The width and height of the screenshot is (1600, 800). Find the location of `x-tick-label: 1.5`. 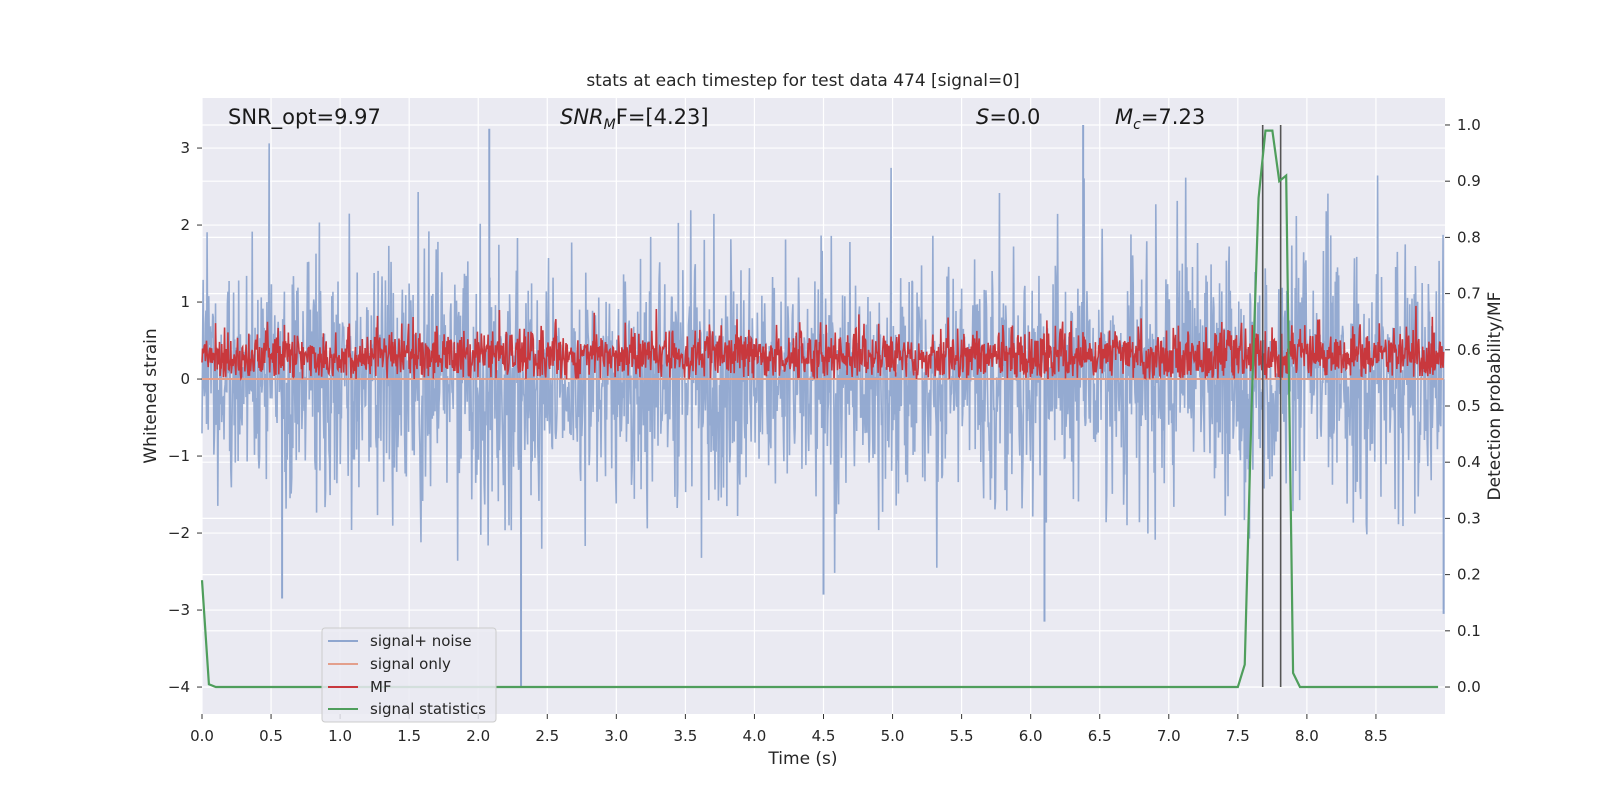

x-tick-label: 1.5 is located at coordinates (409, 736).